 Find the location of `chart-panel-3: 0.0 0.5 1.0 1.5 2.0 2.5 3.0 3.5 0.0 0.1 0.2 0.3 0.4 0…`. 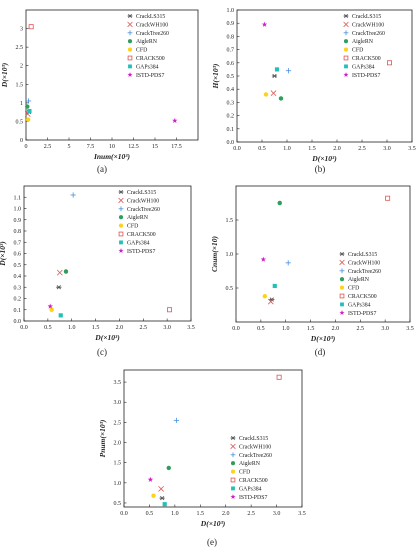

chart-panel-3: 0.0 0.5 1.0 1.5 2.0 2.5 3.0 3.5 0.0 0.1 0.2 0.3 0.4 0… is located at coordinates (97, 271).